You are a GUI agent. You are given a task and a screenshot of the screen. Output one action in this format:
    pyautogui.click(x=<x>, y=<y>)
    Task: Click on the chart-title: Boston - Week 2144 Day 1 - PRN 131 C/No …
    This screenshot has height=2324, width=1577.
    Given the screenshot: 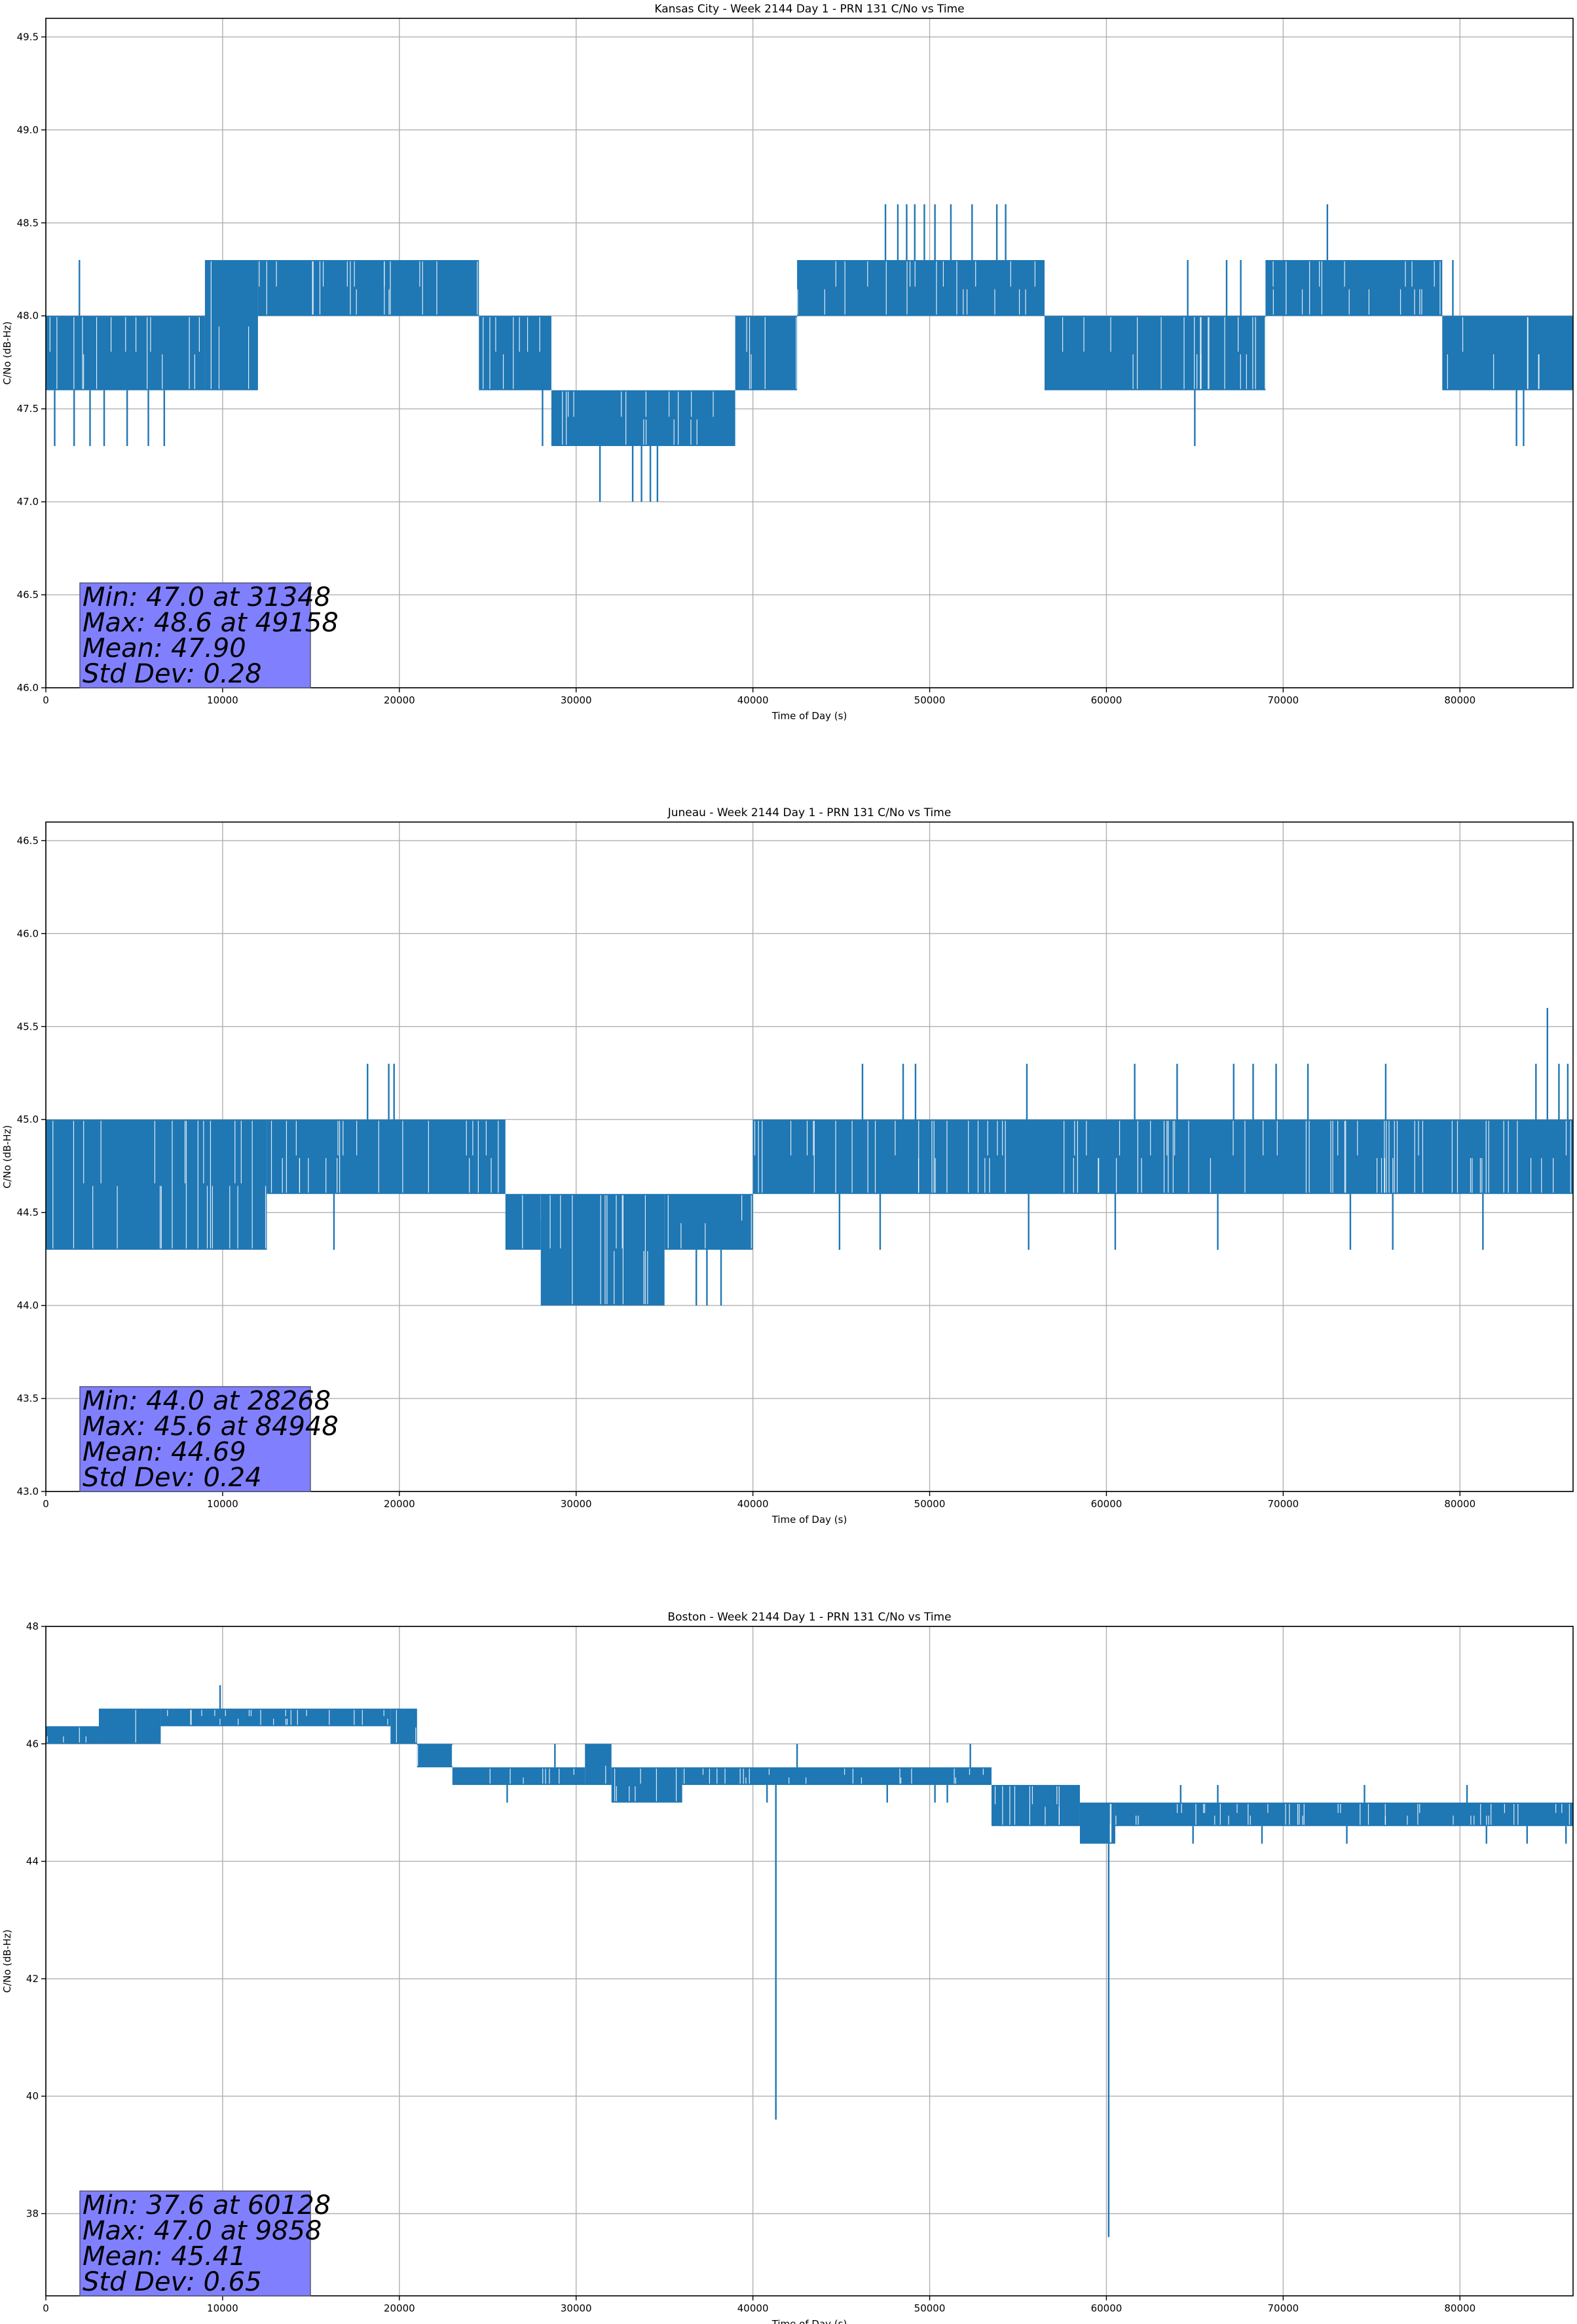 What is the action you would take?
    pyautogui.click(x=809, y=1617)
    